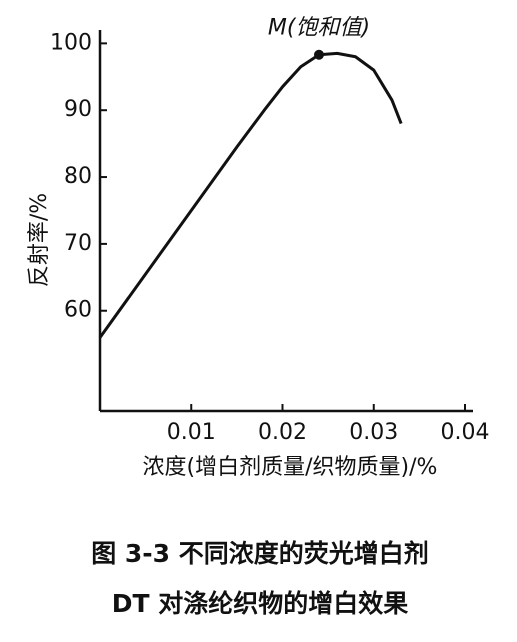  I want to click on y-axis-label: 反射率/%, so click(39, 240).